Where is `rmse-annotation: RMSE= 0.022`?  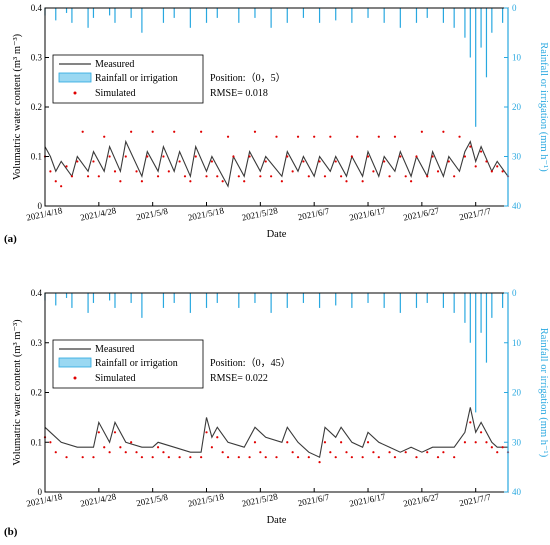 rmse-annotation: RMSE= 0.022 is located at coordinates (239, 378).